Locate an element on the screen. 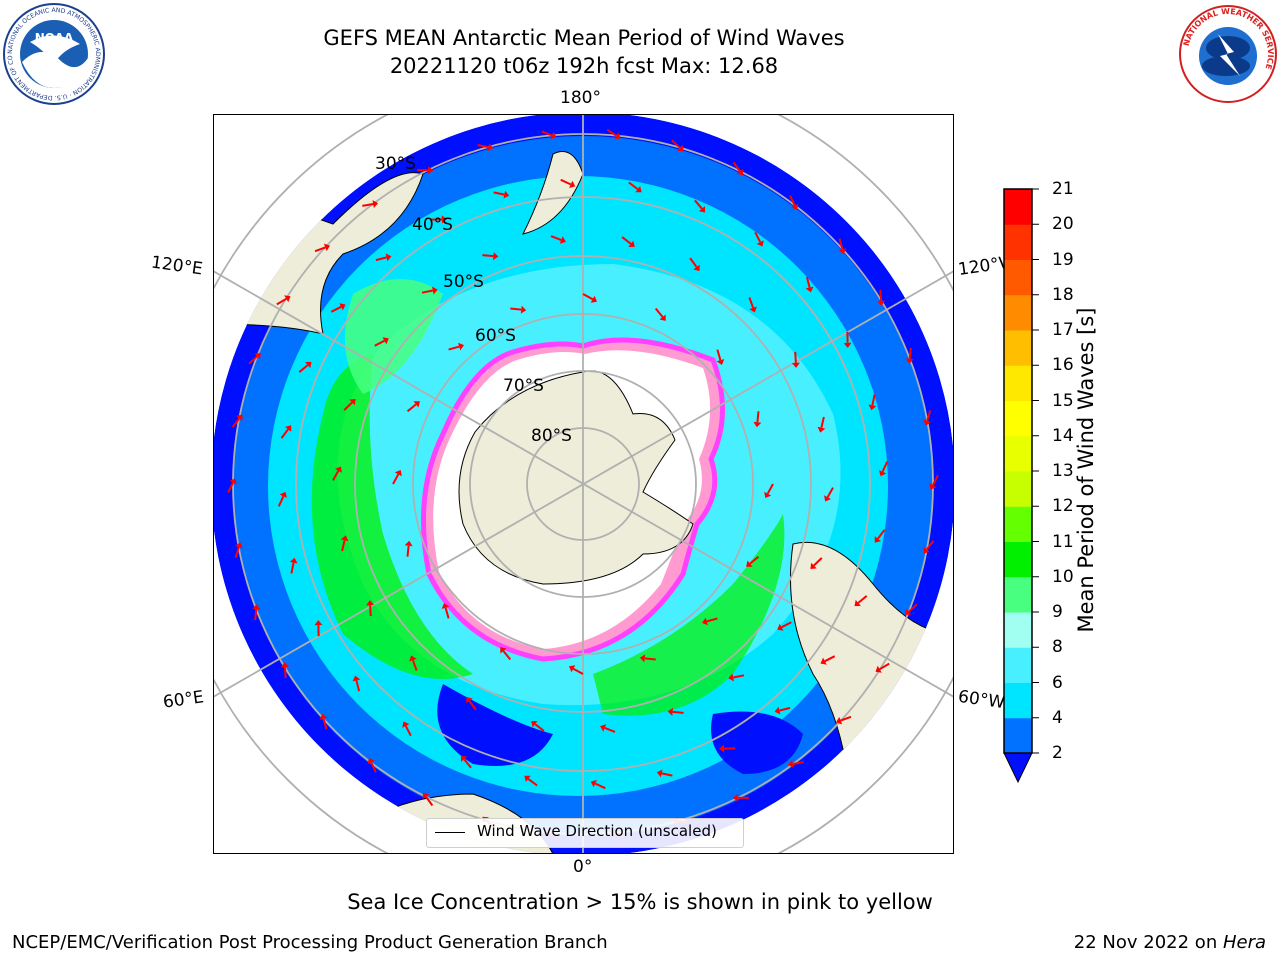  colorbar-tick-label: 17 is located at coordinates (1063, 330).